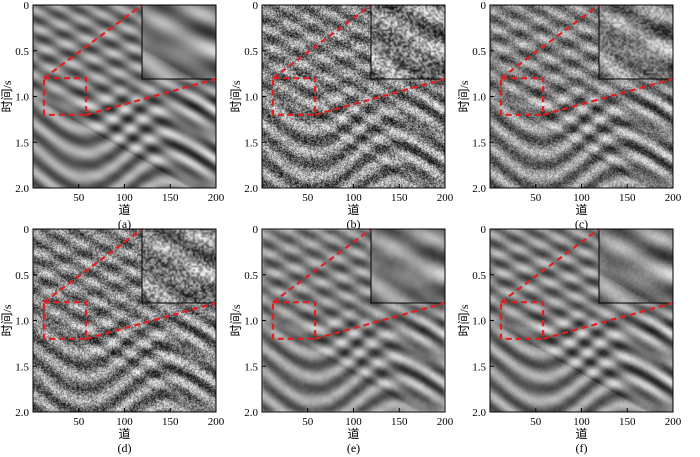 The image size is (700, 457). I want to click on panel-label: (d), so click(125, 448).